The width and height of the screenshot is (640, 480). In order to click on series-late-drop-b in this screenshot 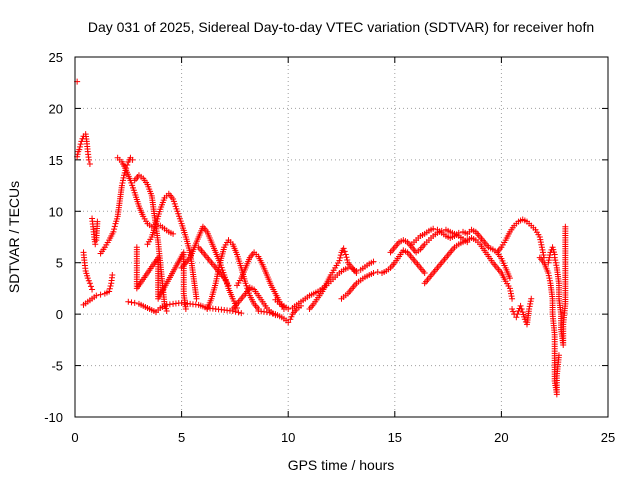, I will do `click(560, 285)`.